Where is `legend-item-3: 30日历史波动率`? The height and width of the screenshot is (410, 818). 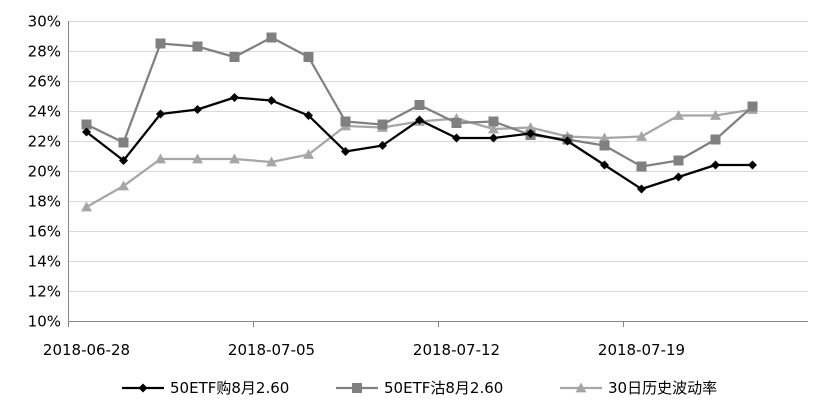 legend-item-3: 30日历史波动率 is located at coordinates (638, 388).